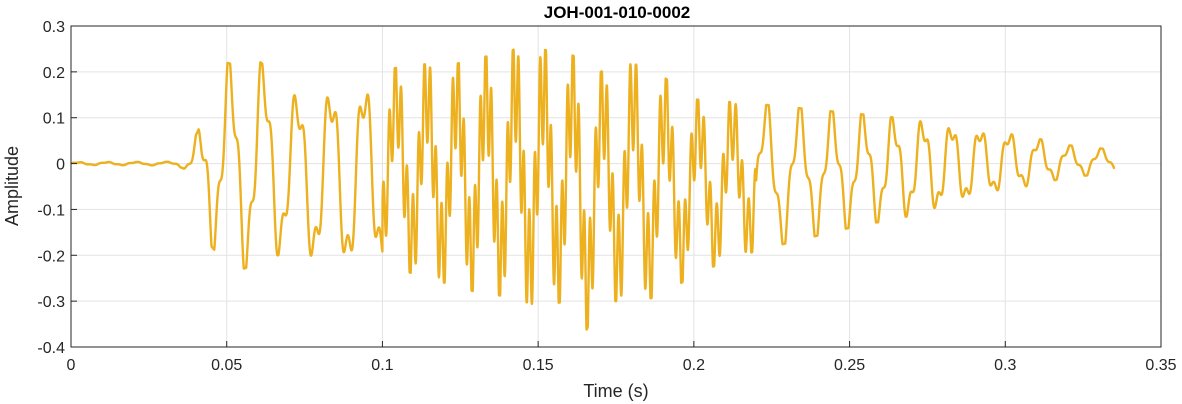 The height and width of the screenshot is (404, 1182). Describe the element at coordinates (51, 210) in the screenshot. I see `y-tick-label: -0.1` at that location.